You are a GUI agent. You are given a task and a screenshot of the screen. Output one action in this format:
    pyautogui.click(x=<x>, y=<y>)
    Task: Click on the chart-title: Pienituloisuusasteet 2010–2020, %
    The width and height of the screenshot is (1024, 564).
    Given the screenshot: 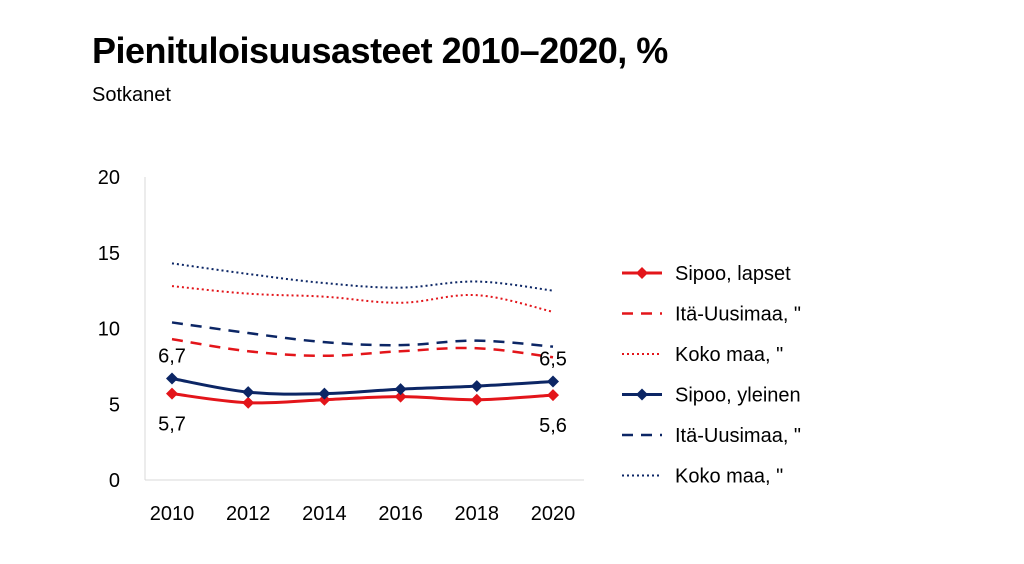 What is the action you would take?
    pyautogui.click(x=380, y=50)
    